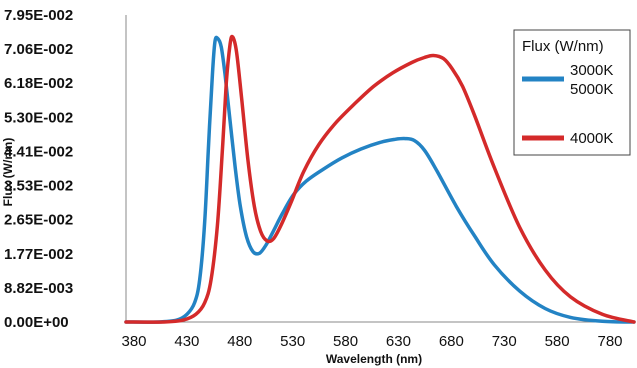 The image size is (637, 368). Describe the element at coordinates (38, 83) in the screenshot. I see `y-tick-label: 6.18E-002` at that location.